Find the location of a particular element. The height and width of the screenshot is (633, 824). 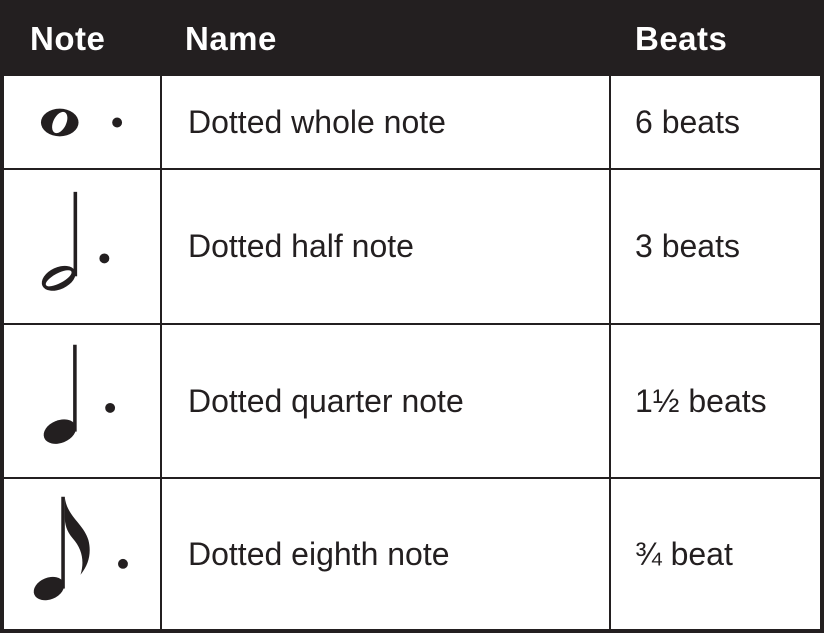

dotted-whole-note-icon is located at coordinates (82, 122).